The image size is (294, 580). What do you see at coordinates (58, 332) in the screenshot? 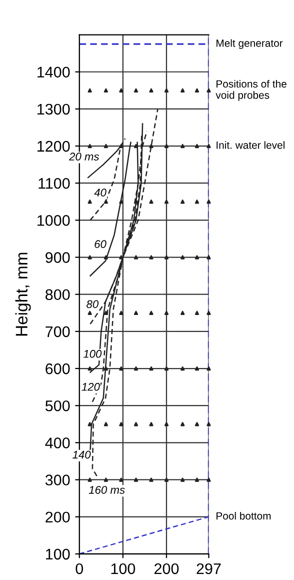
I see `y-tick-label: 700` at bounding box center [58, 332].